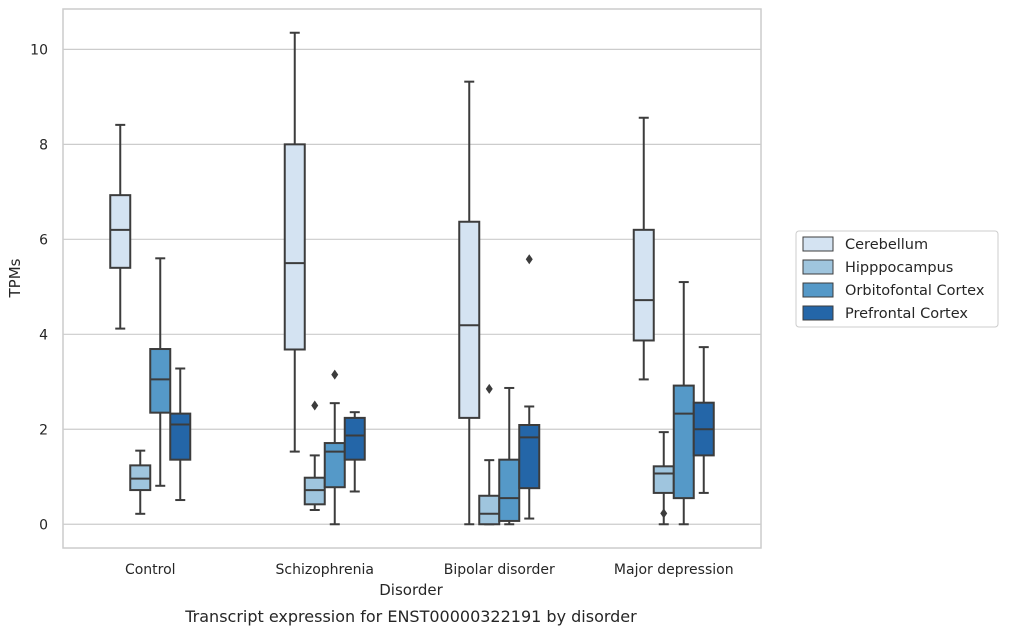 This screenshot has width=1009, height=634. I want to click on y-tick-labels: 0 2 4 6 8 10, so click(39, 287).